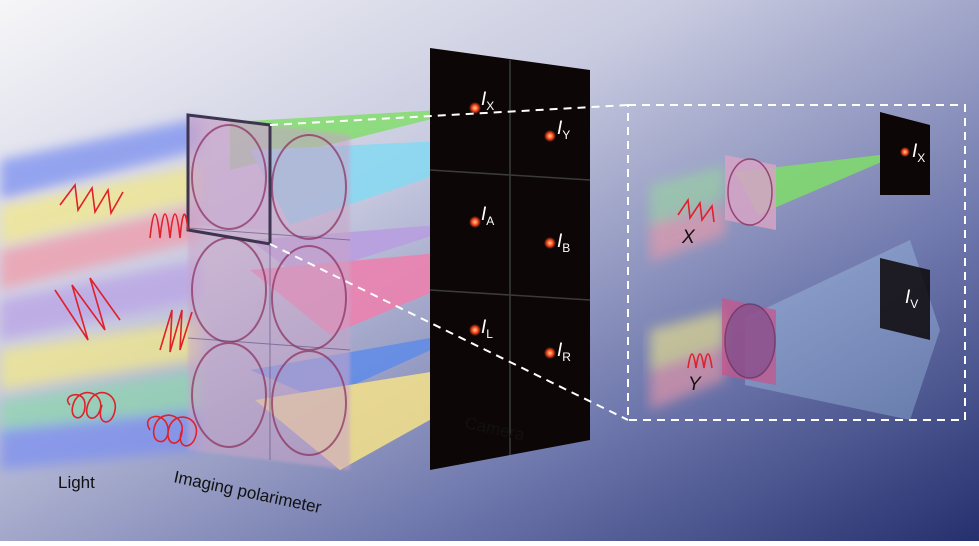  What do you see at coordinates (176, 331) in the screenshot?
I see `antidiagonal-wave-icon` at bounding box center [176, 331].